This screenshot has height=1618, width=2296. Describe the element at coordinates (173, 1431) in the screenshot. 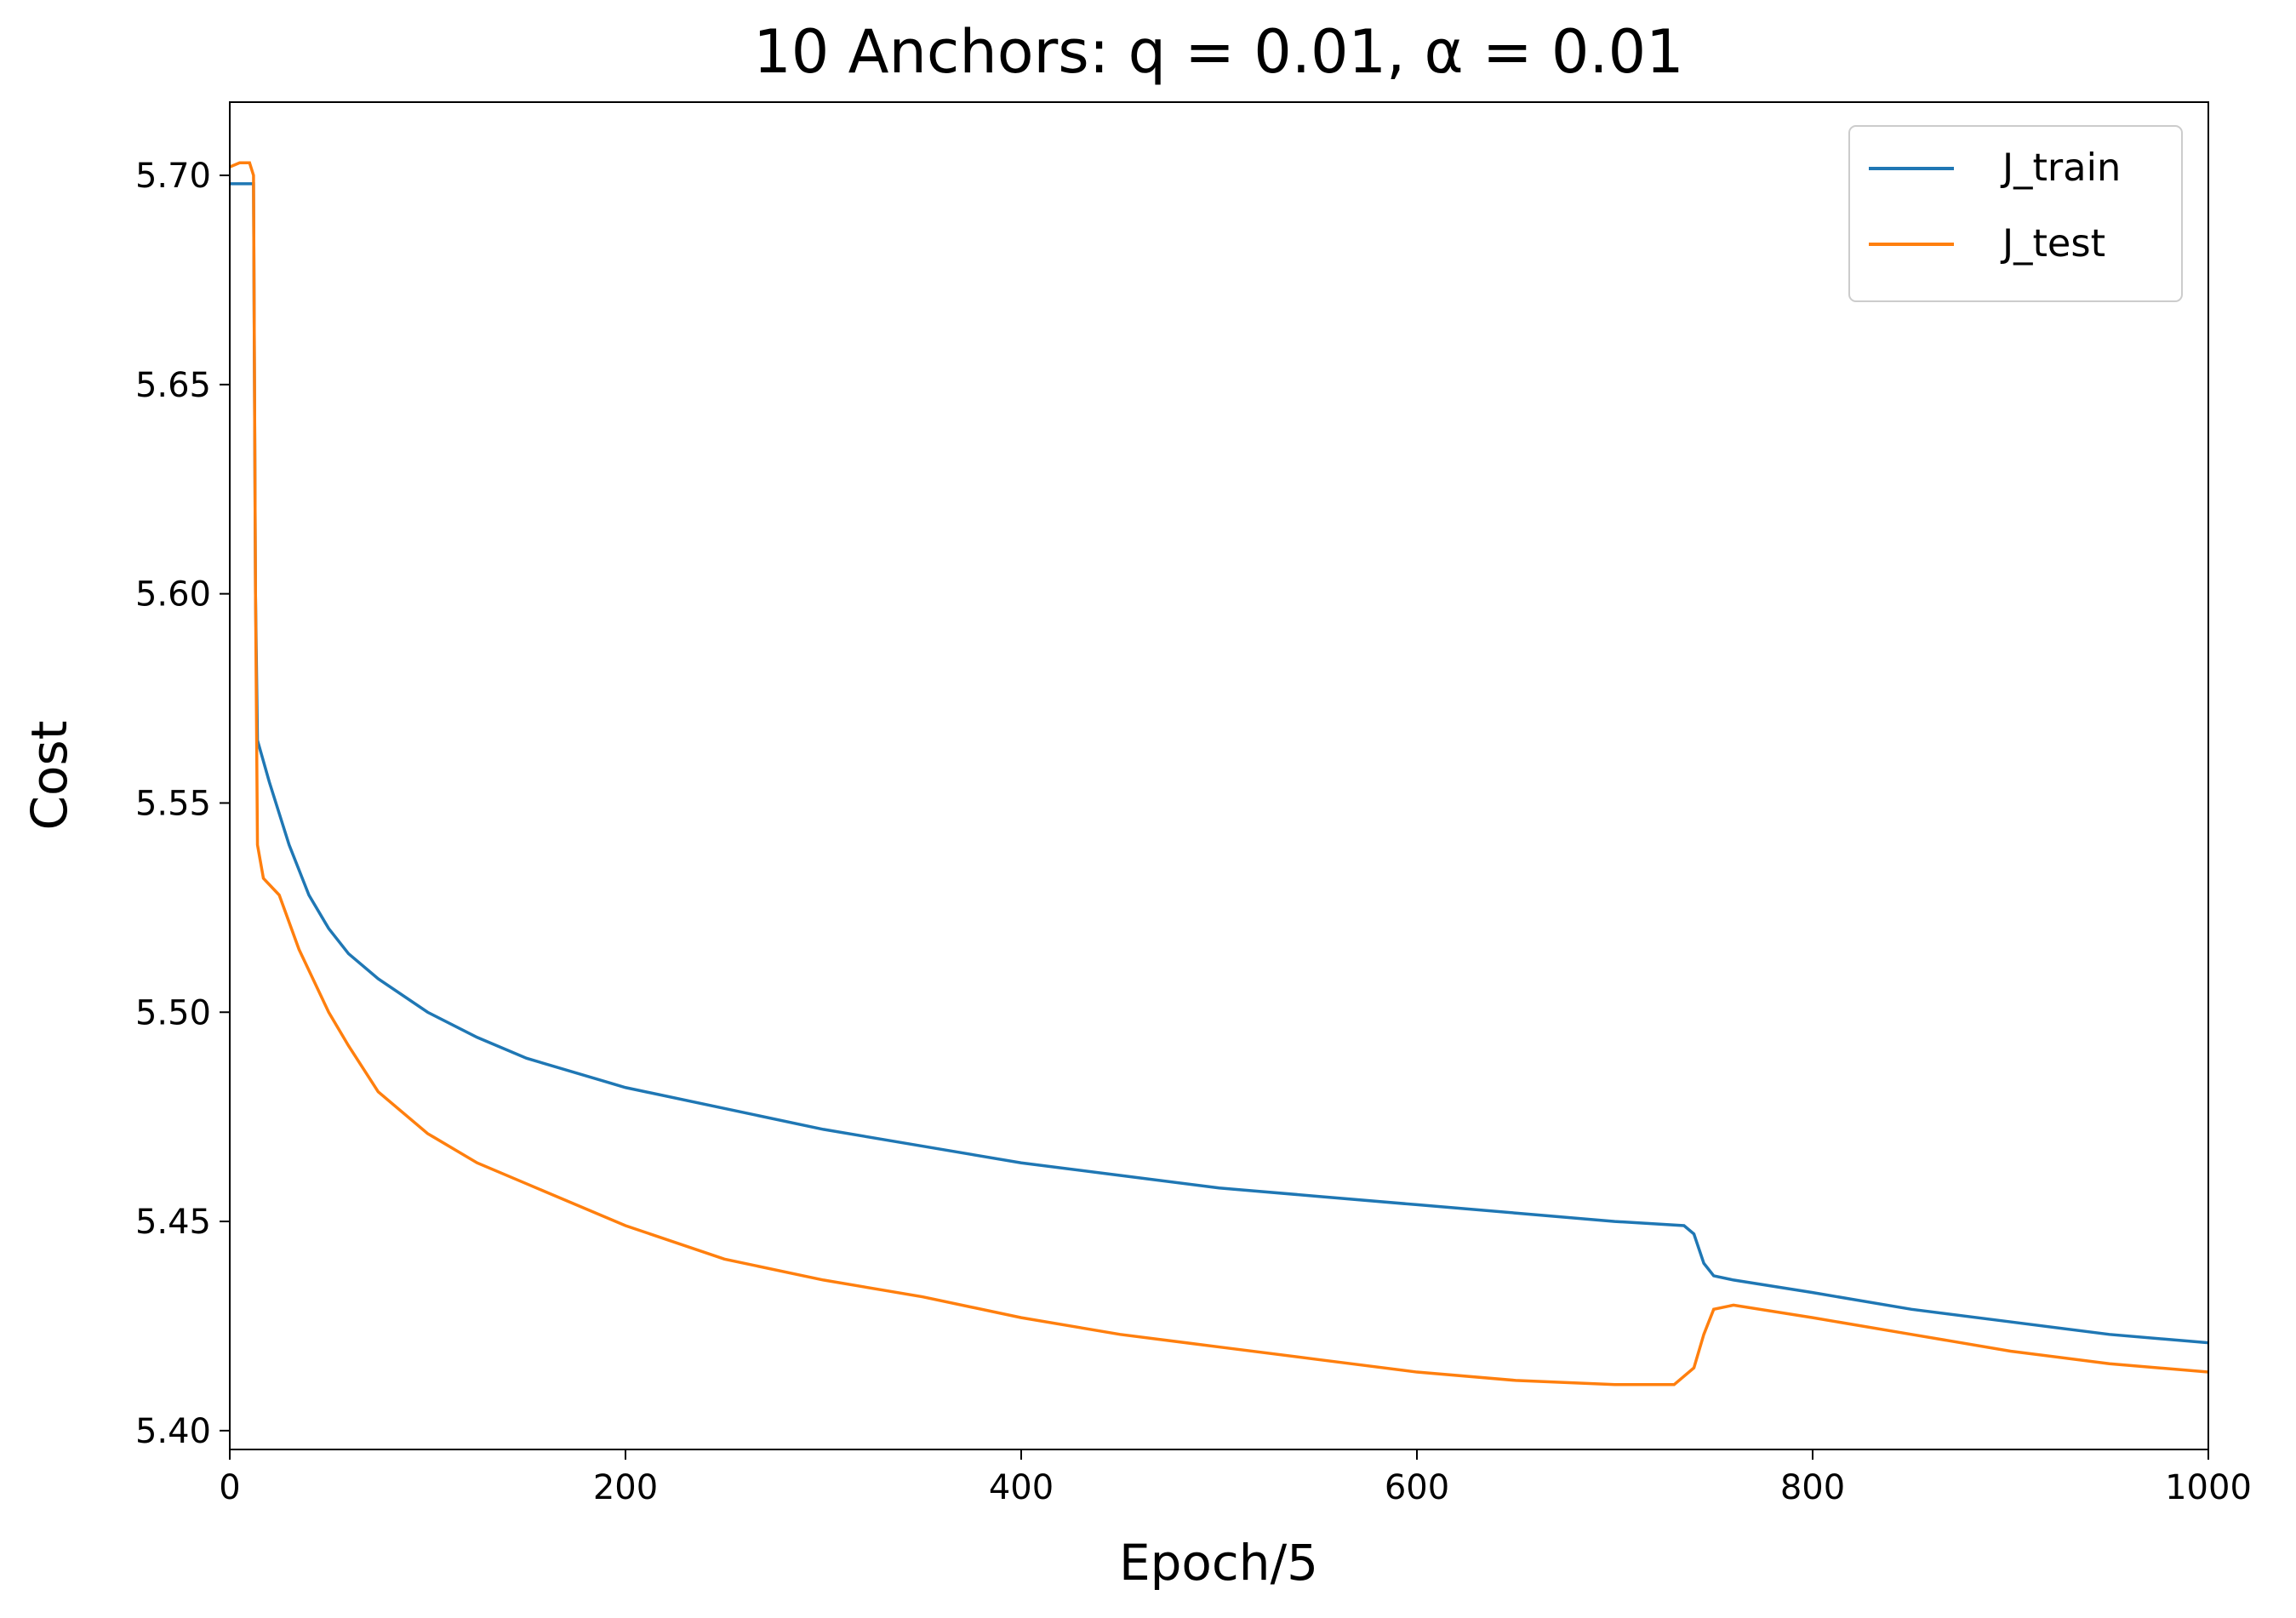

I see `y-tick-label: 5.40` at that location.